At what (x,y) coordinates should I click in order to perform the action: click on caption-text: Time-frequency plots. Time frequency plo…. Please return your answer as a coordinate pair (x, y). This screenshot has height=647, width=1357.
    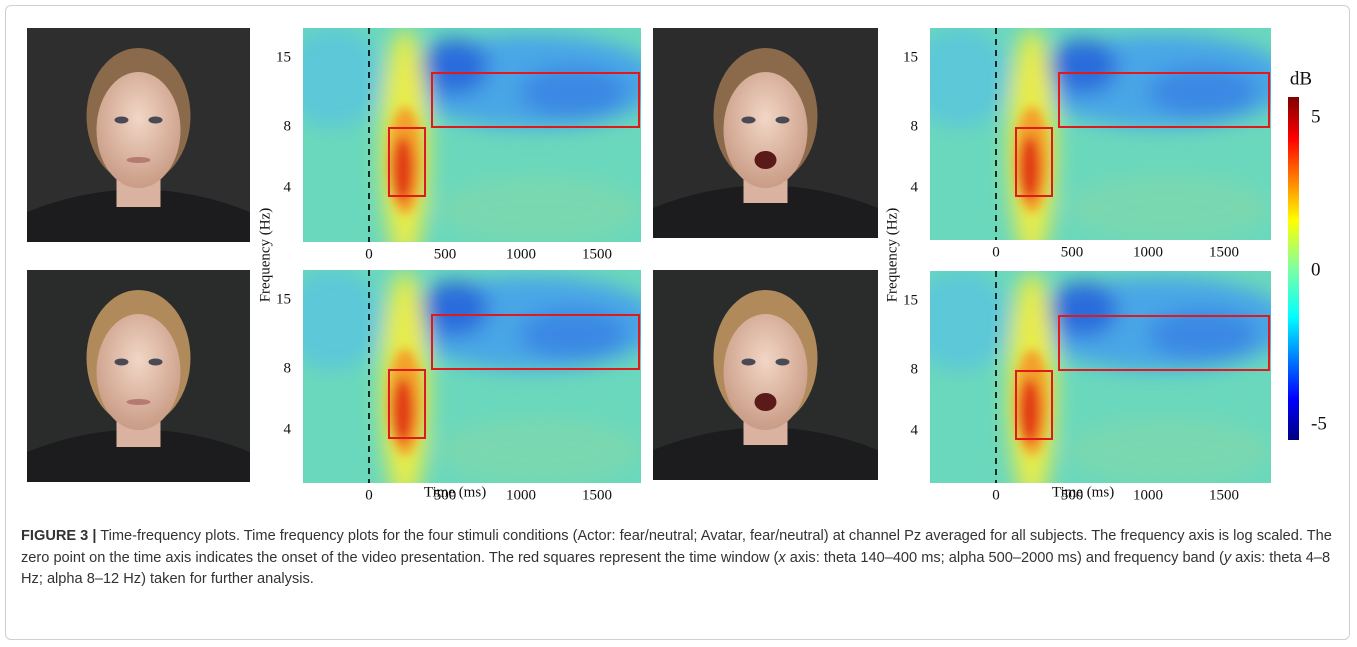
    Looking at the image, I should click on (676, 547).